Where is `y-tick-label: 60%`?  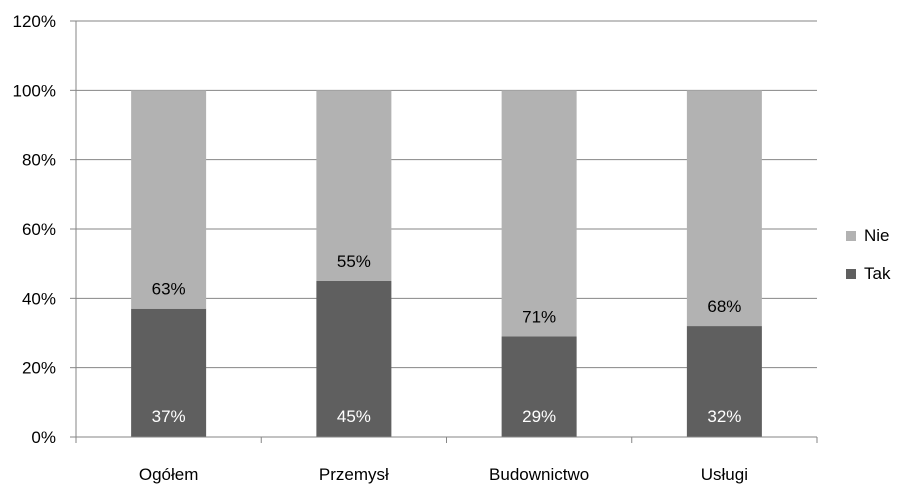
y-tick-label: 60% is located at coordinates (39, 229).